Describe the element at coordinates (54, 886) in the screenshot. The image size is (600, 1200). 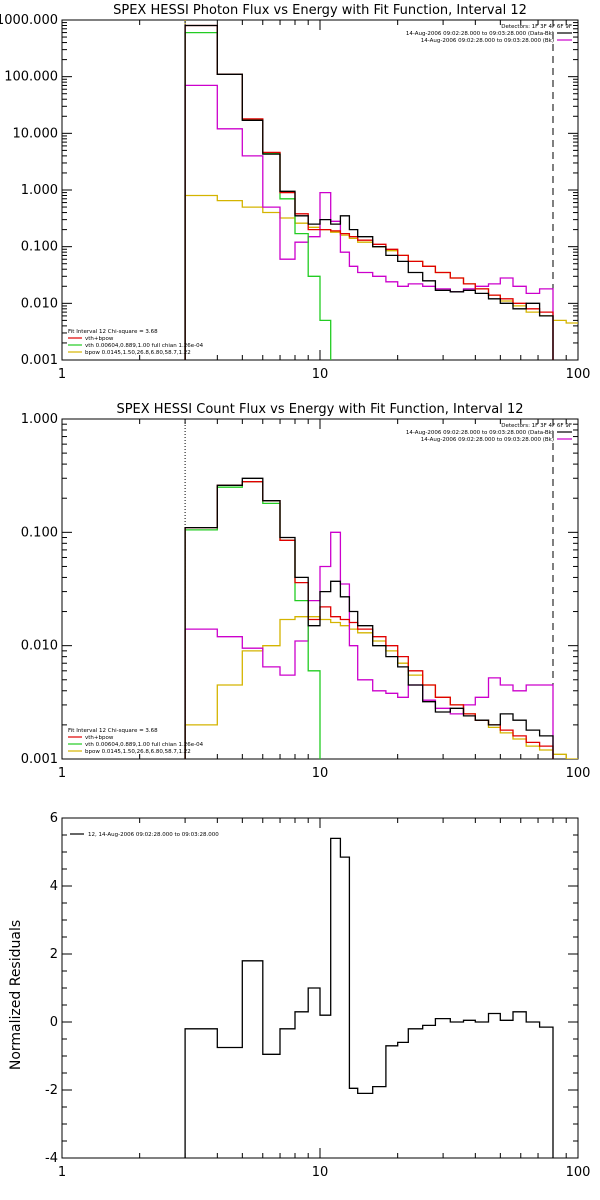
I see `y-tick-label: 4` at that location.